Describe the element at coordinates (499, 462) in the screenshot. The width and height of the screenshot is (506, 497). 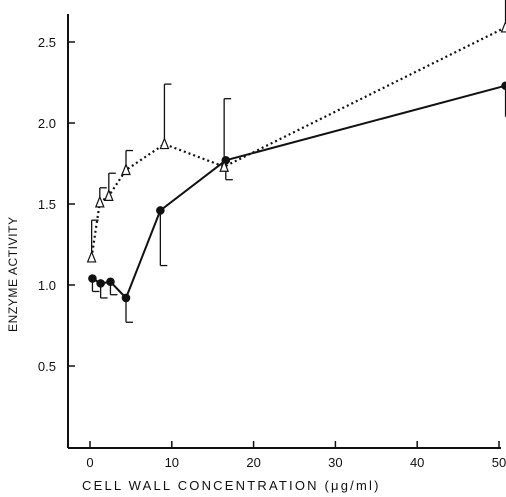
I see `x-tick-label: 50` at that location.